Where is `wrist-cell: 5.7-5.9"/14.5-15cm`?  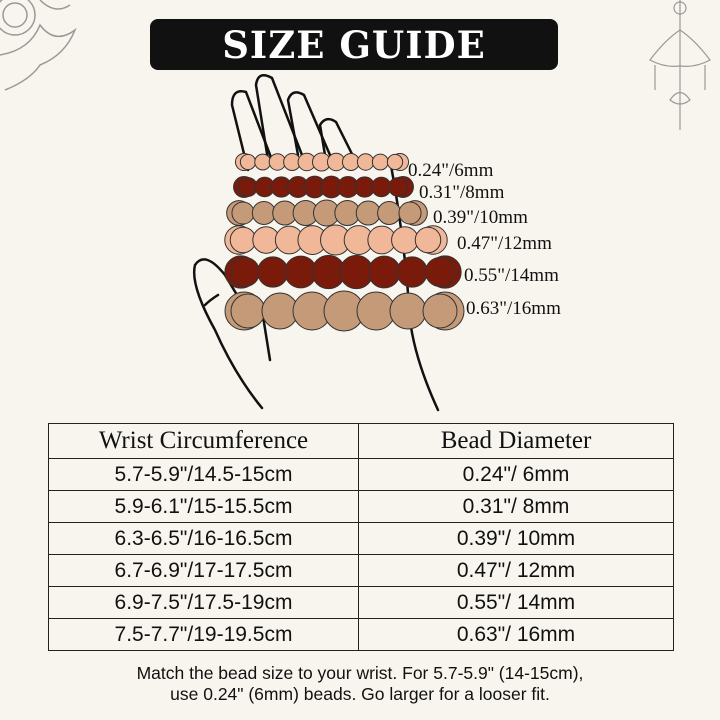 wrist-cell: 5.7-5.9"/14.5-15cm is located at coordinates (203, 474).